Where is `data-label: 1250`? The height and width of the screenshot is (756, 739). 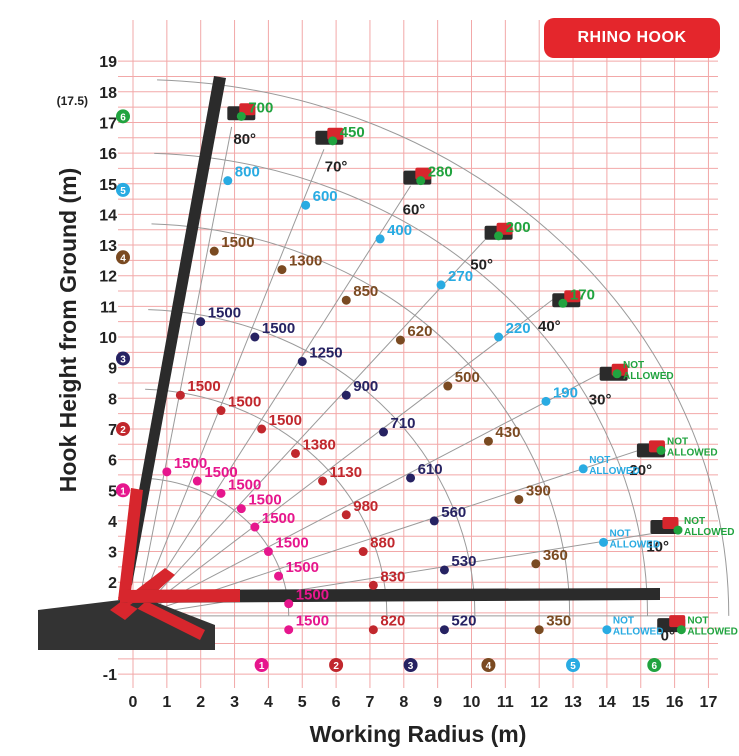 data-label: 1250 is located at coordinates (325, 353).